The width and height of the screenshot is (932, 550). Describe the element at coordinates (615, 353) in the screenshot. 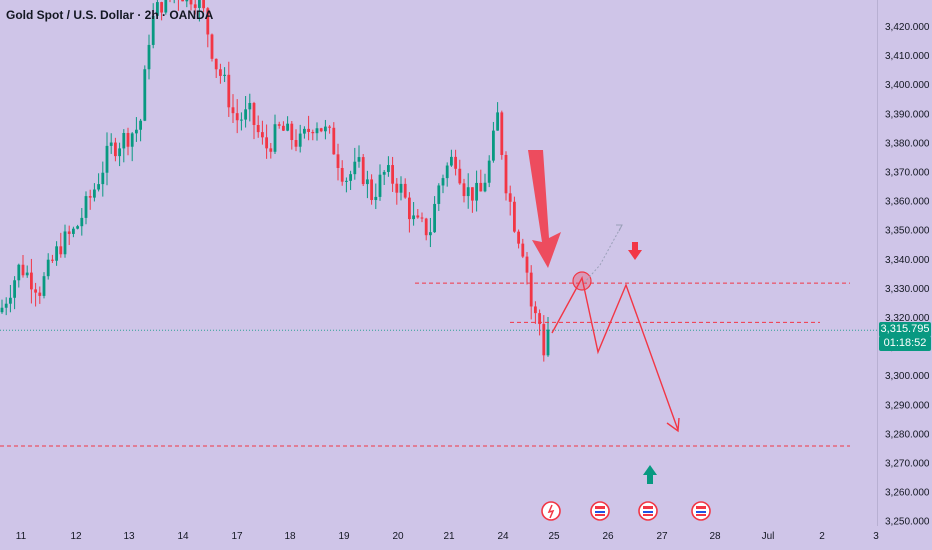

I see `projection-path` at that location.